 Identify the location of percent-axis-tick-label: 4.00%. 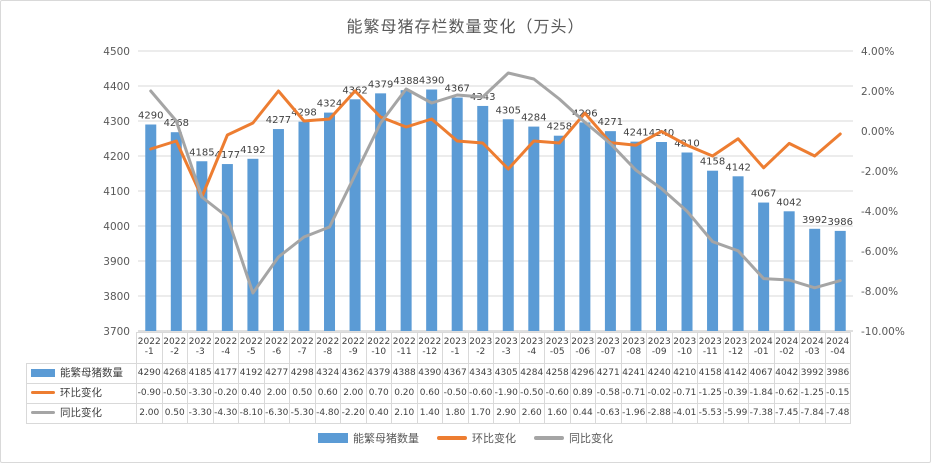
(877, 52).